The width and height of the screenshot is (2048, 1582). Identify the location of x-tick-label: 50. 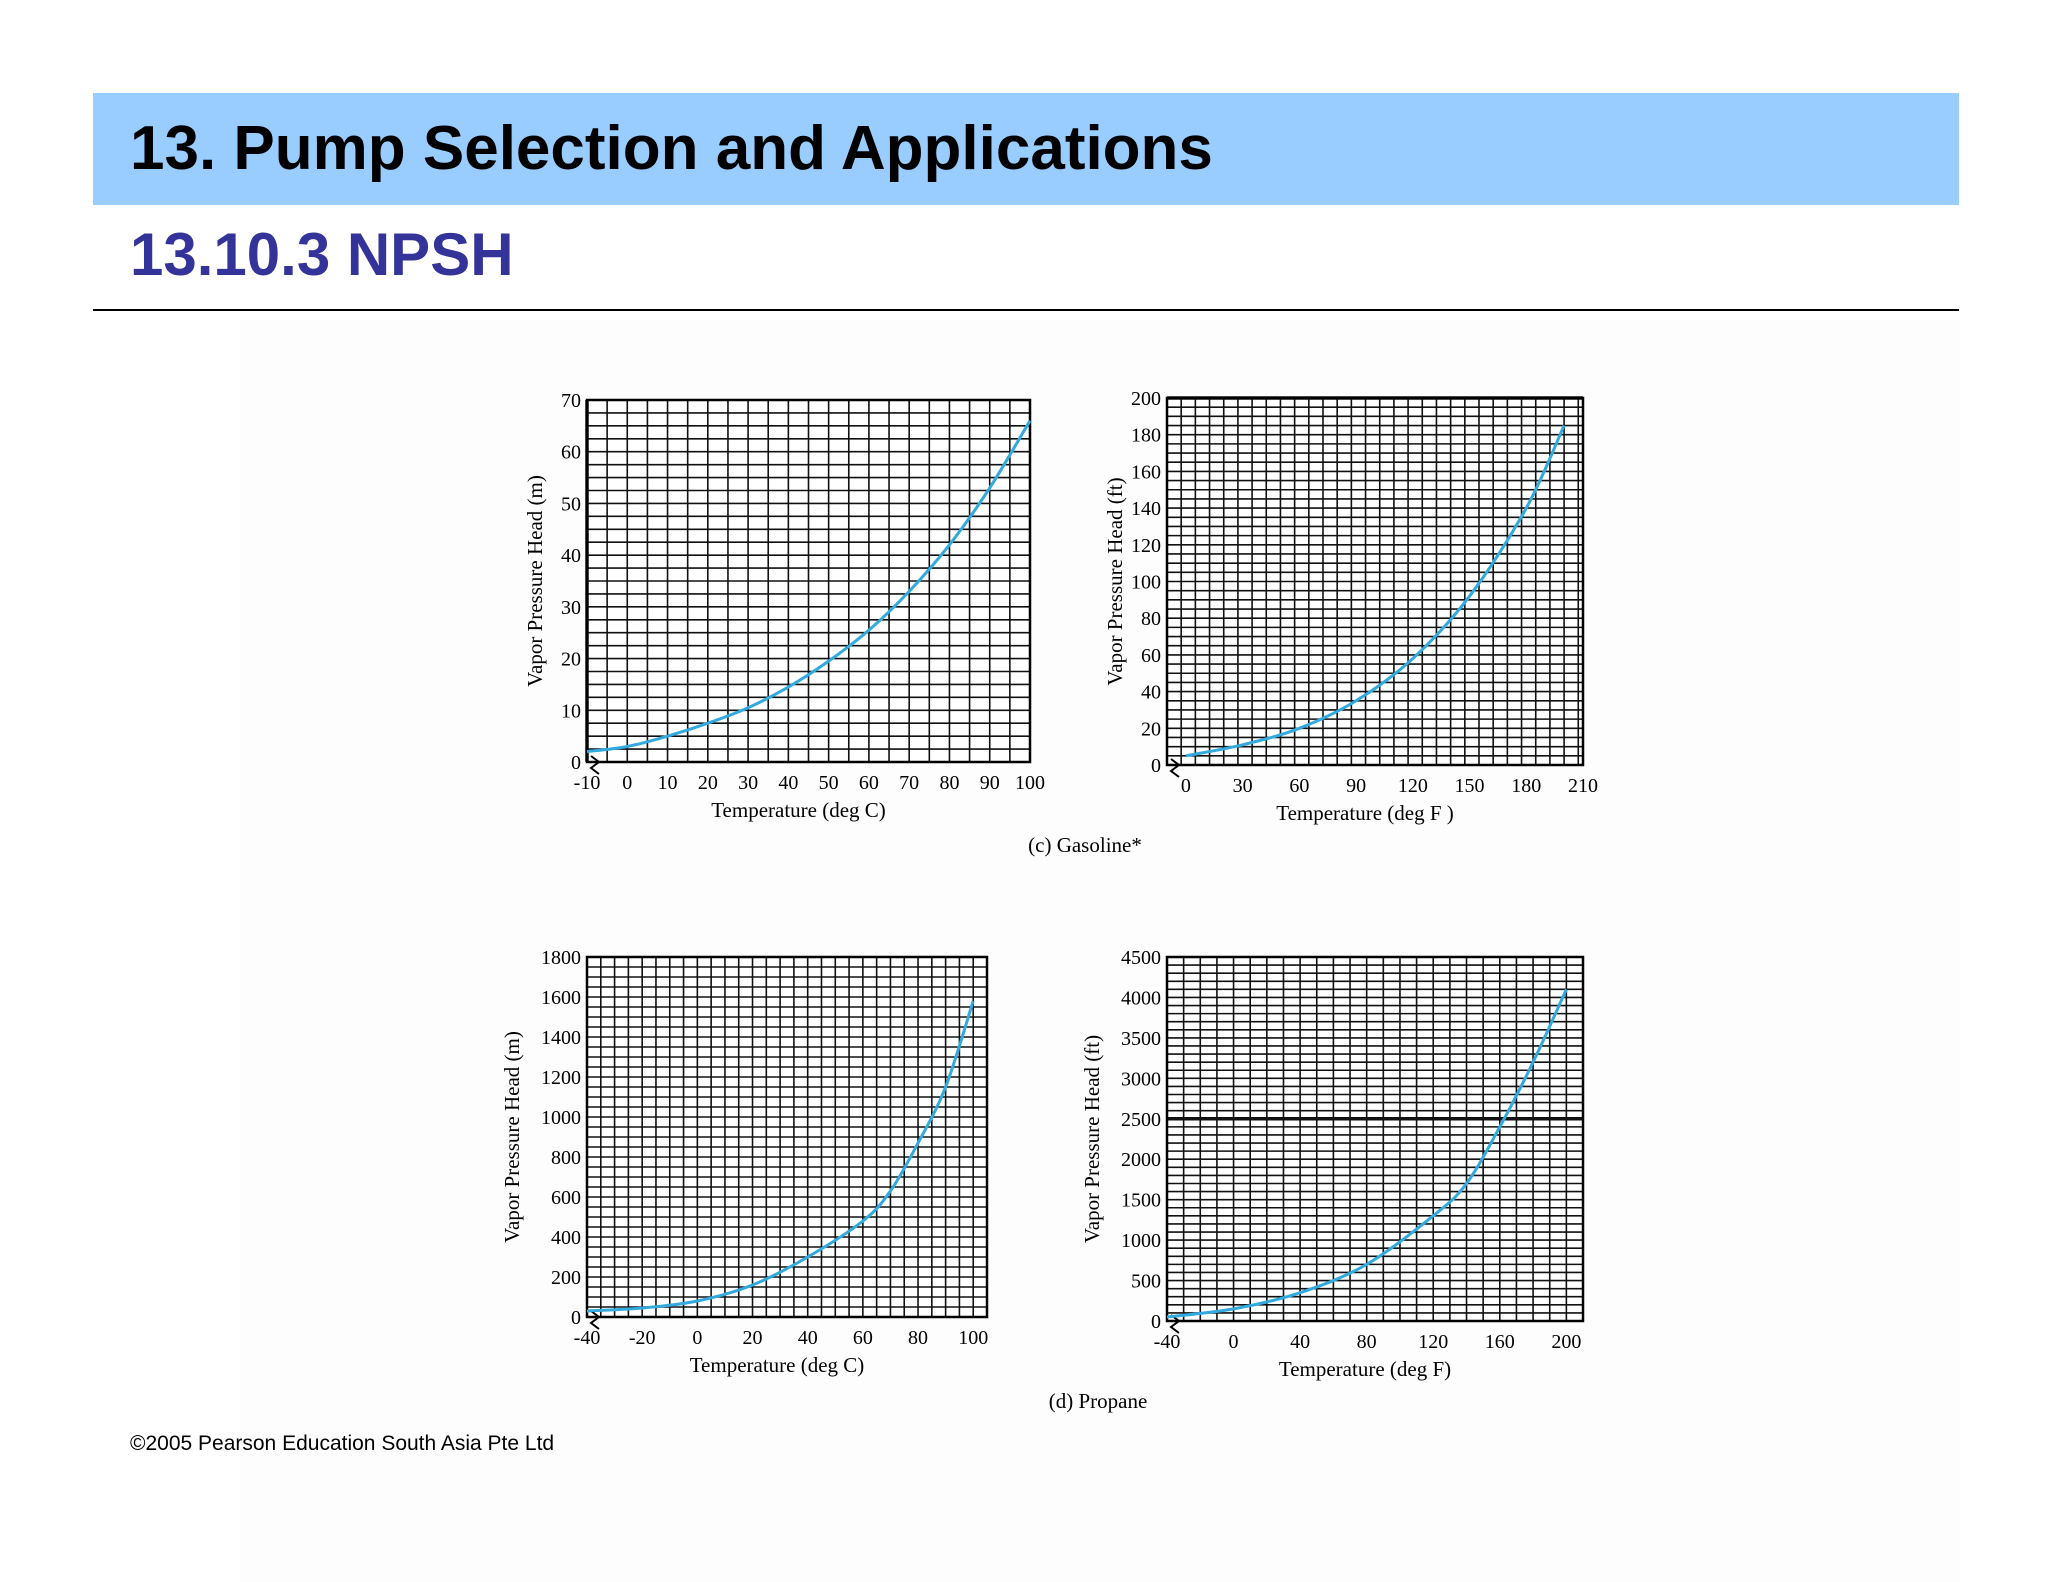
(829, 783).